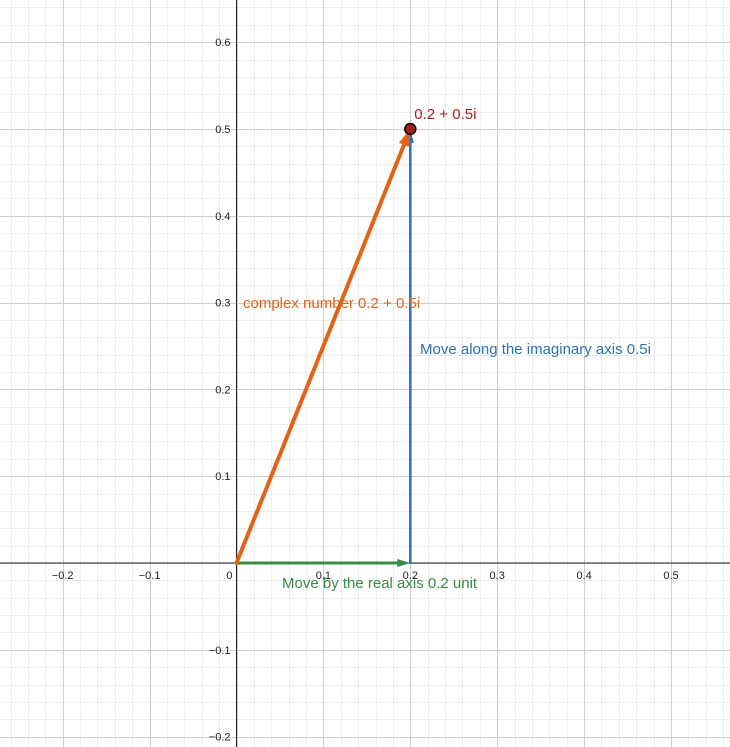 This screenshot has width=730, height=747. I want to click on complex-number-vector-shaft, so click(320, 353).